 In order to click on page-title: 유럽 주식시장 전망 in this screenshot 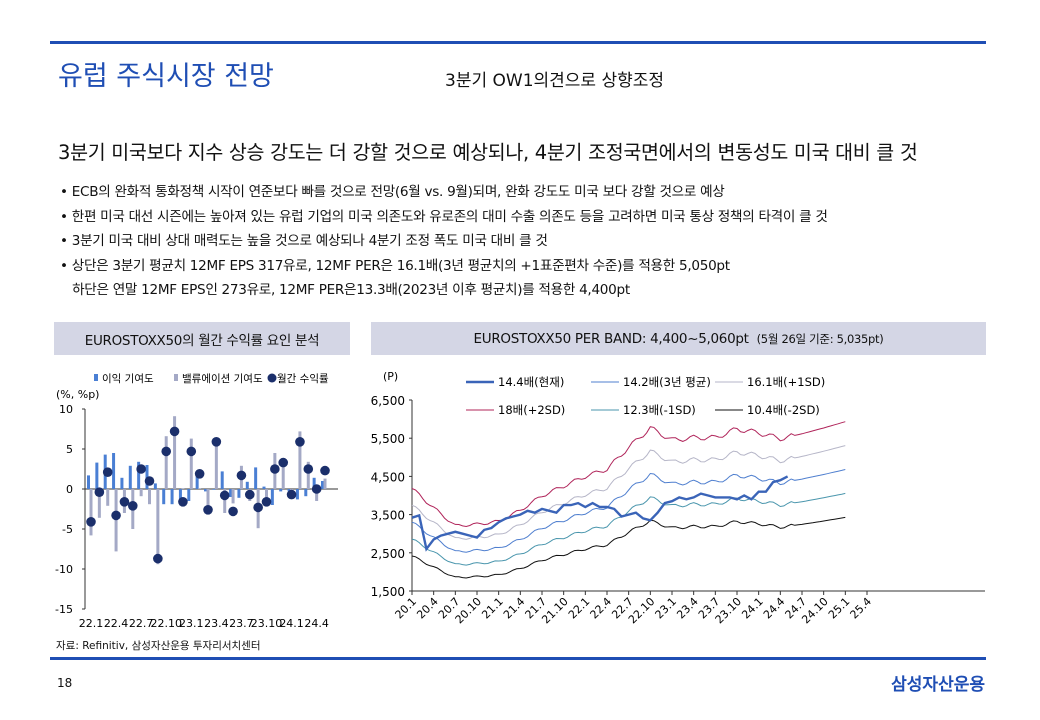, I will do `click(166, 76)`.